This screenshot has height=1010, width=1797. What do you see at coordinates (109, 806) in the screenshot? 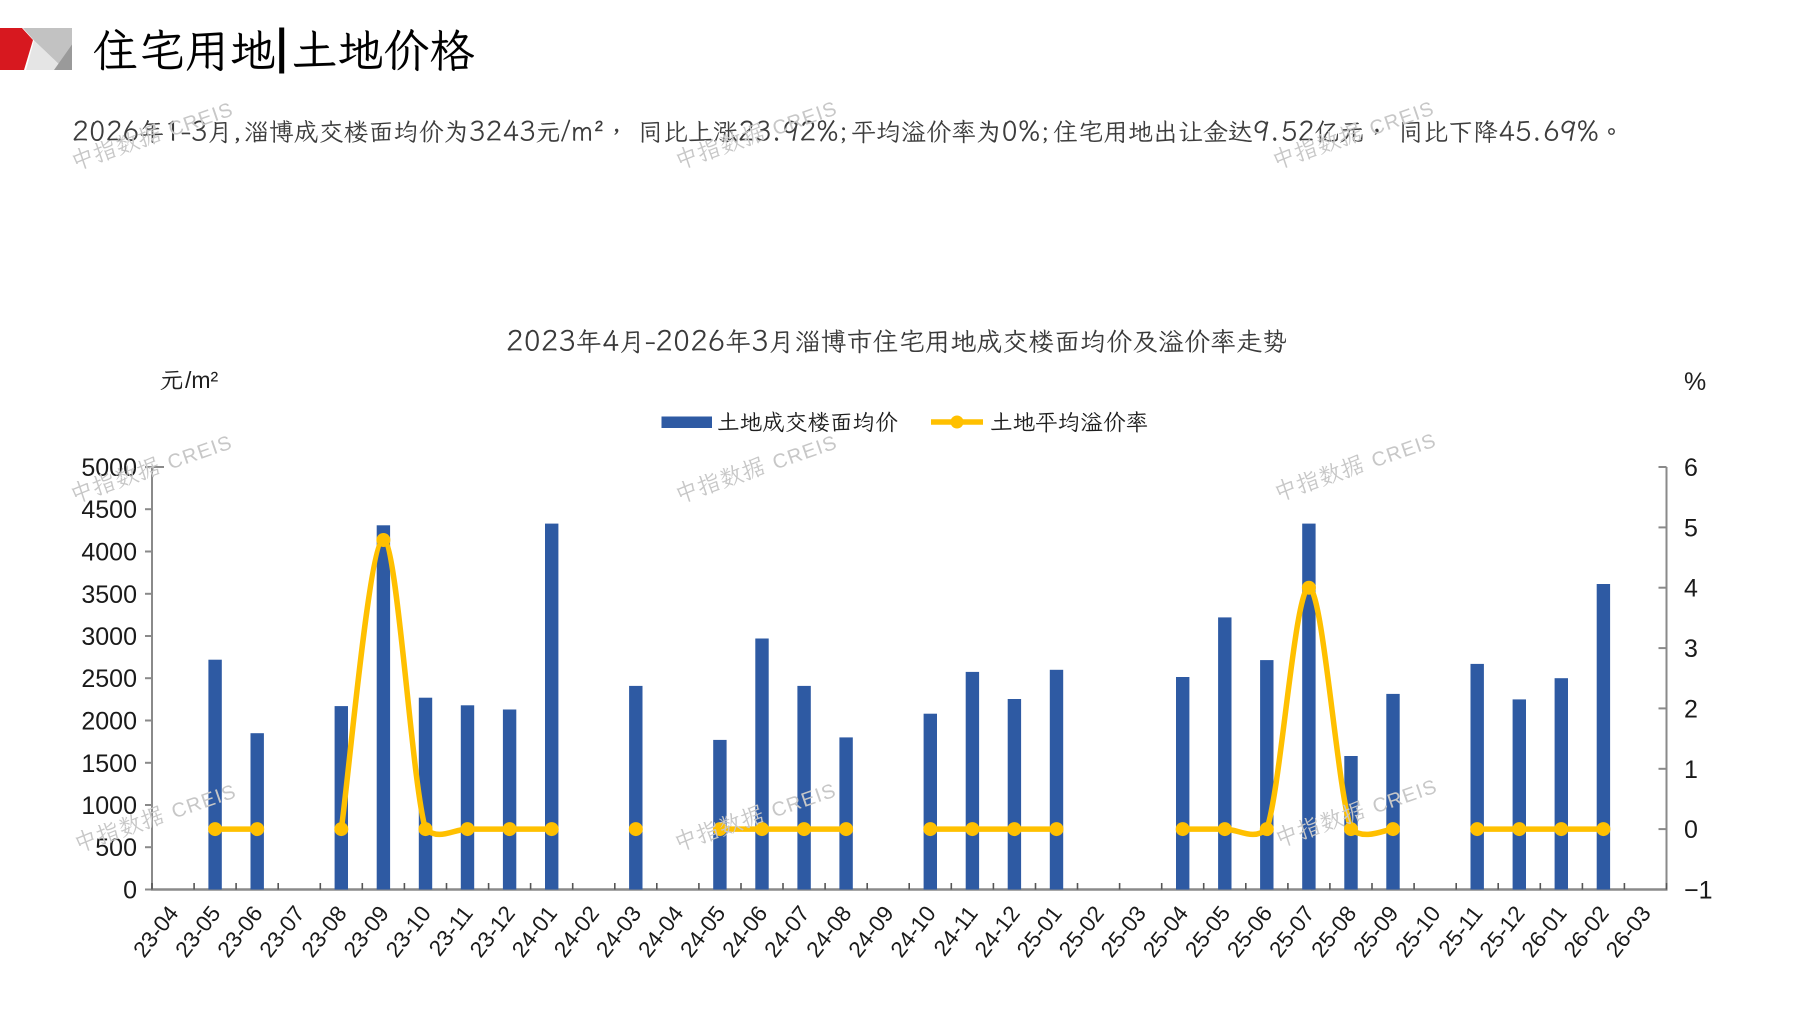
I see `svg-text: 1000` at bounding box center [109, 806].